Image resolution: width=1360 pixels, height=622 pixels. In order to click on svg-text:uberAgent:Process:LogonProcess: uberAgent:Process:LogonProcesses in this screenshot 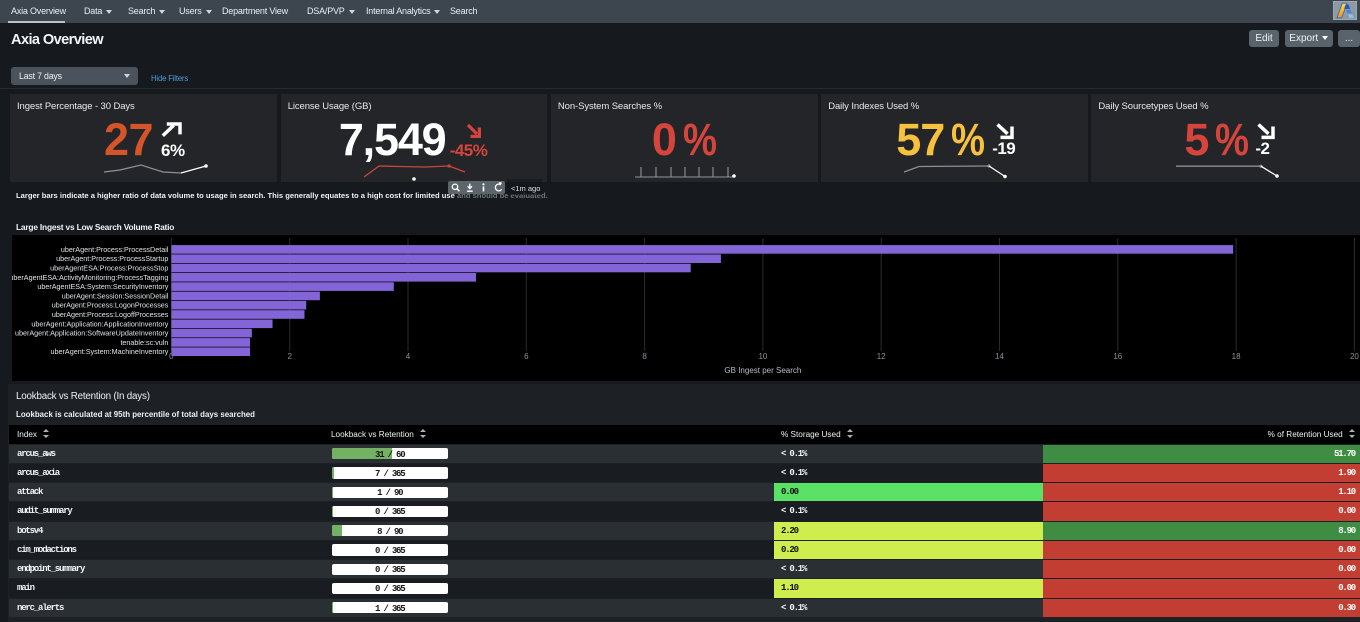, I will do `click(110, 305)`.